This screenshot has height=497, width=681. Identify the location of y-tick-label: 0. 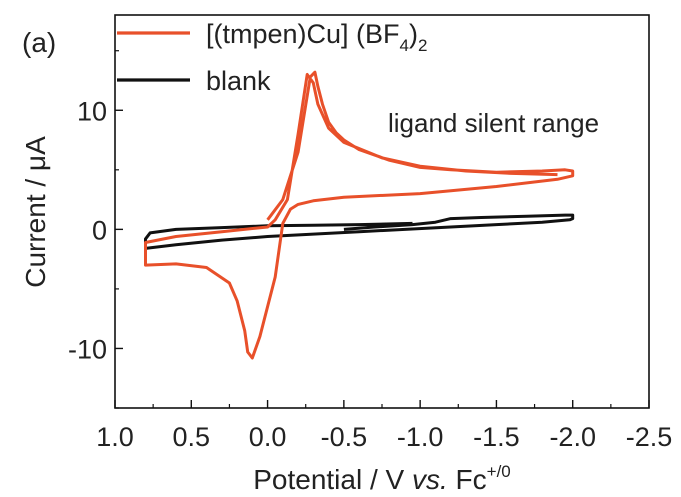
(99, 230).